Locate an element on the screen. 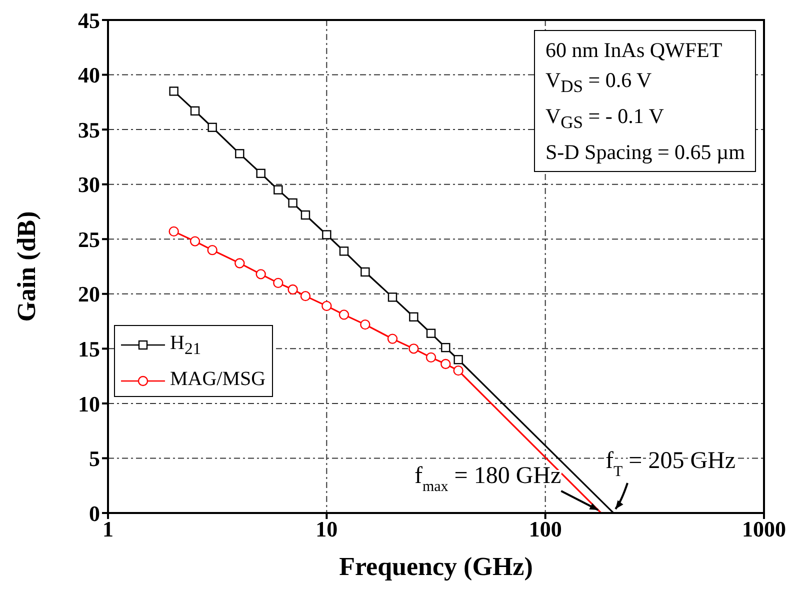  annotation: V$_{GS}$ = - 0.1 V is located at coordinates (605, 118).